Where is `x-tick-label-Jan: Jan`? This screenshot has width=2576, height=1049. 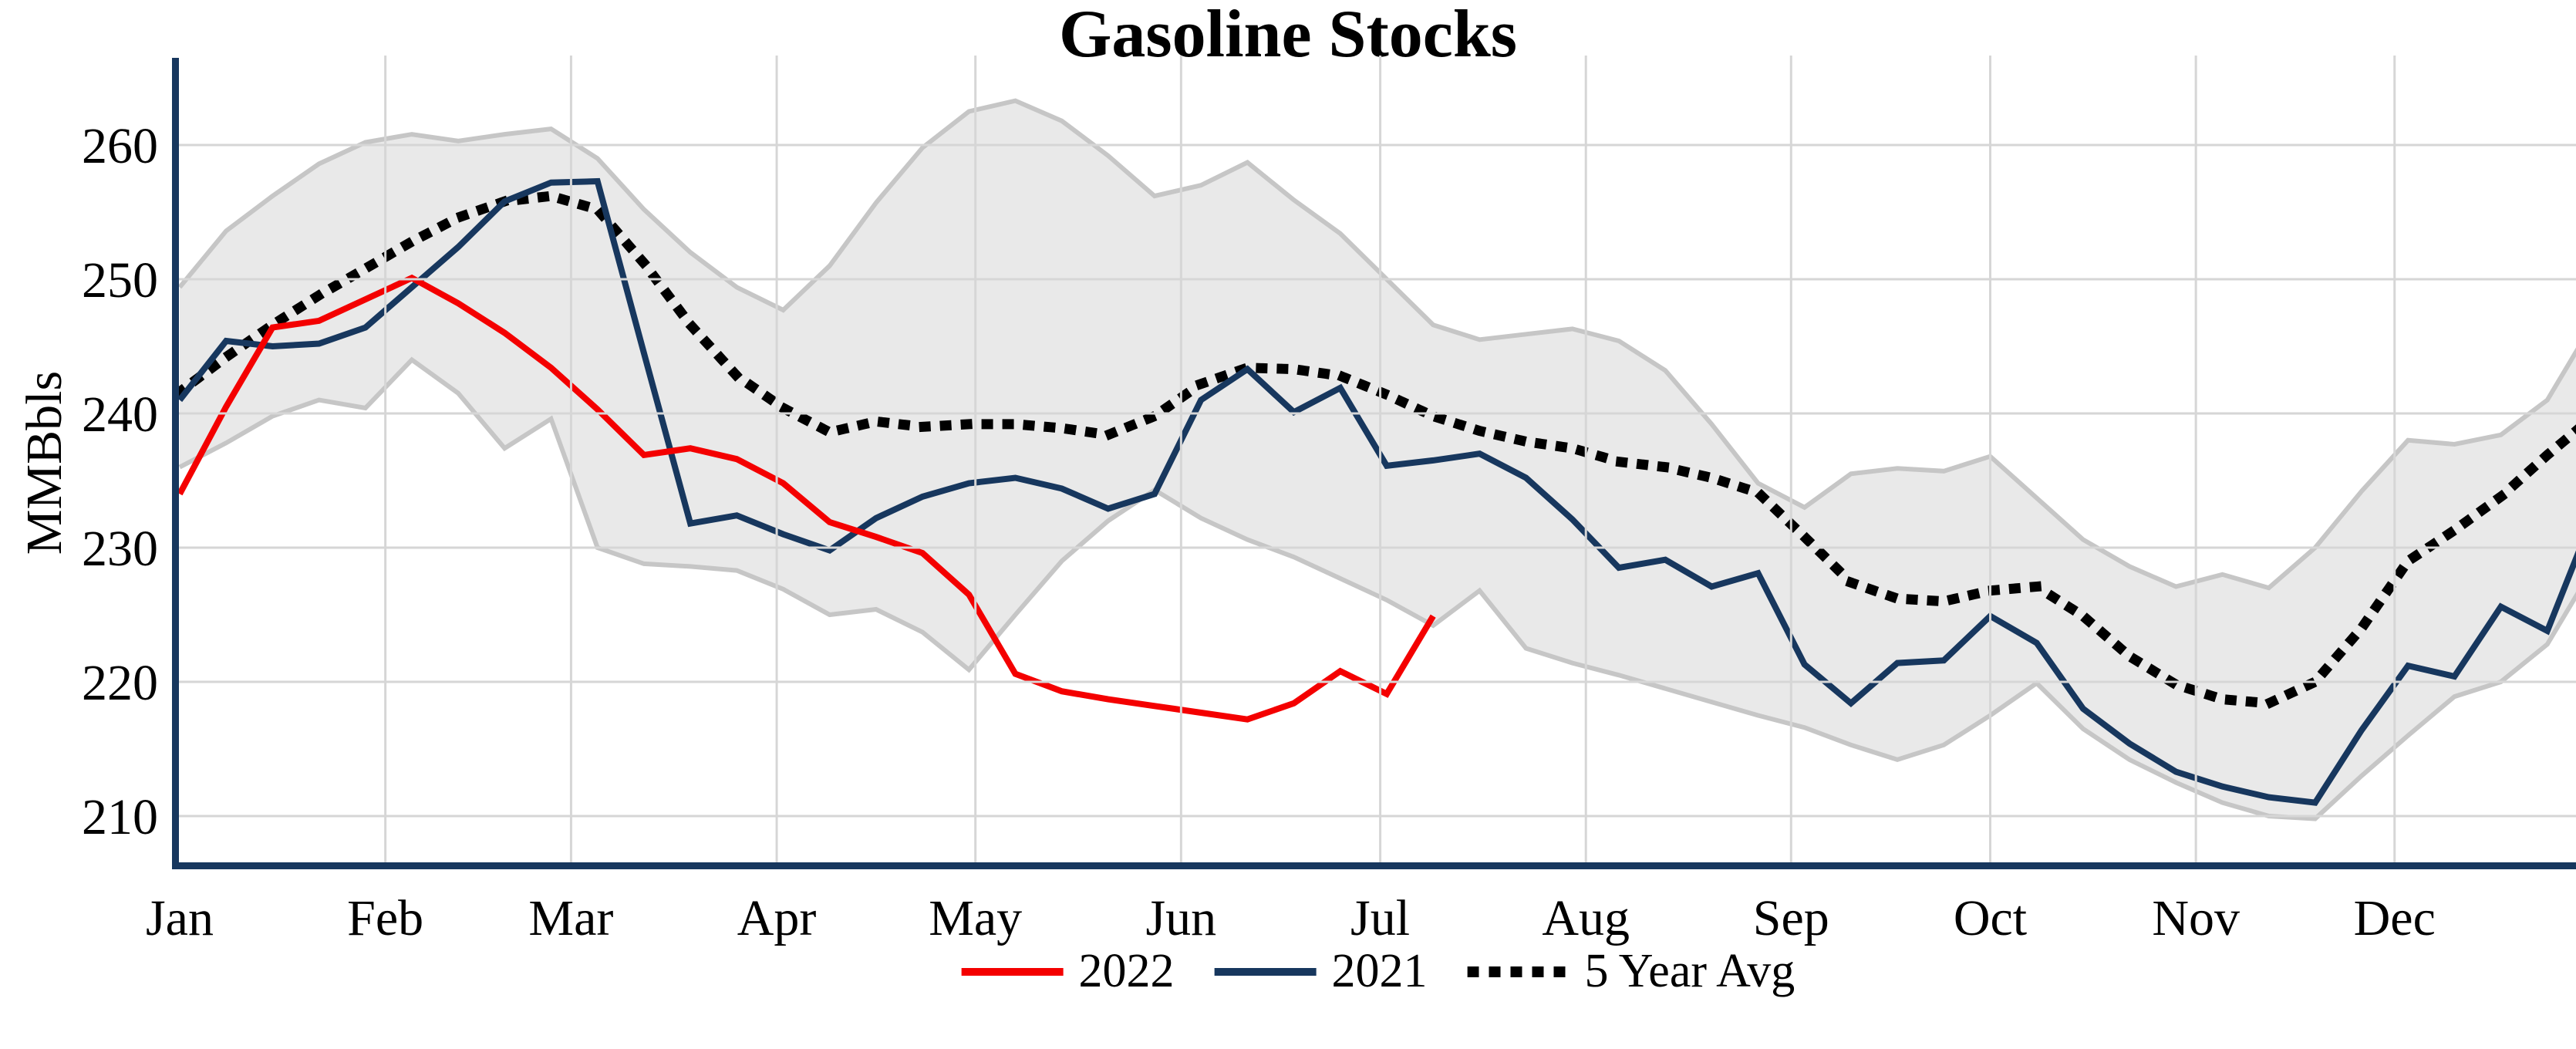
x-tick-label-Jan: Jan is located at coordinates (180, 918).